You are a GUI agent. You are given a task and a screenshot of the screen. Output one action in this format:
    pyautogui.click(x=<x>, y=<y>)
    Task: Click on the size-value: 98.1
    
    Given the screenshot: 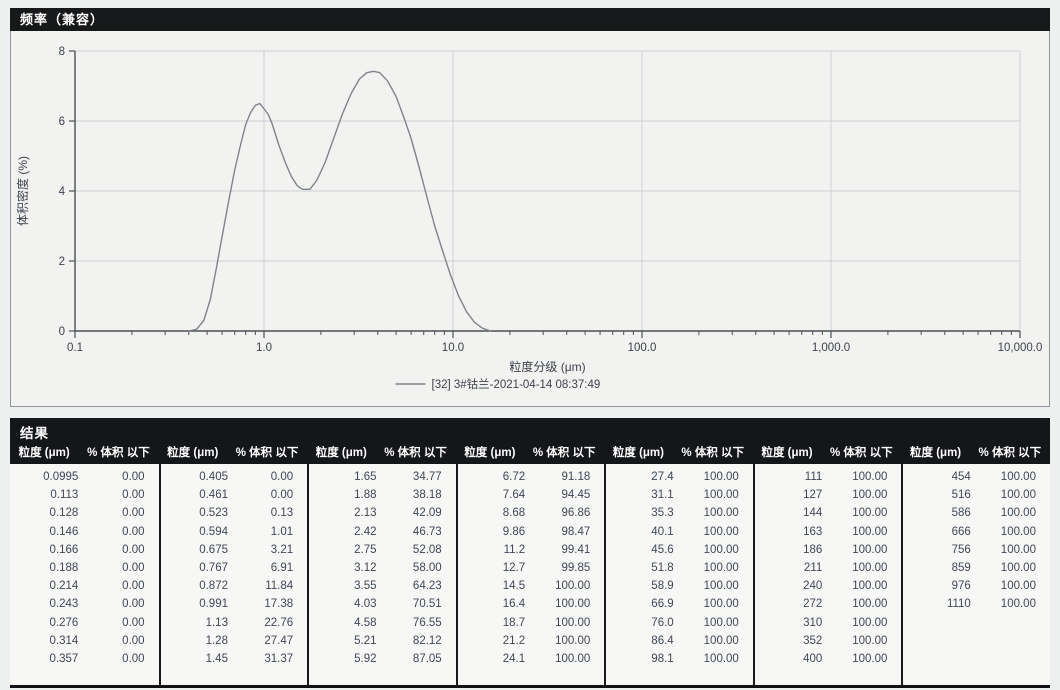 What is the action you would take?
    pyautogui.click(x=662, y=658)
    